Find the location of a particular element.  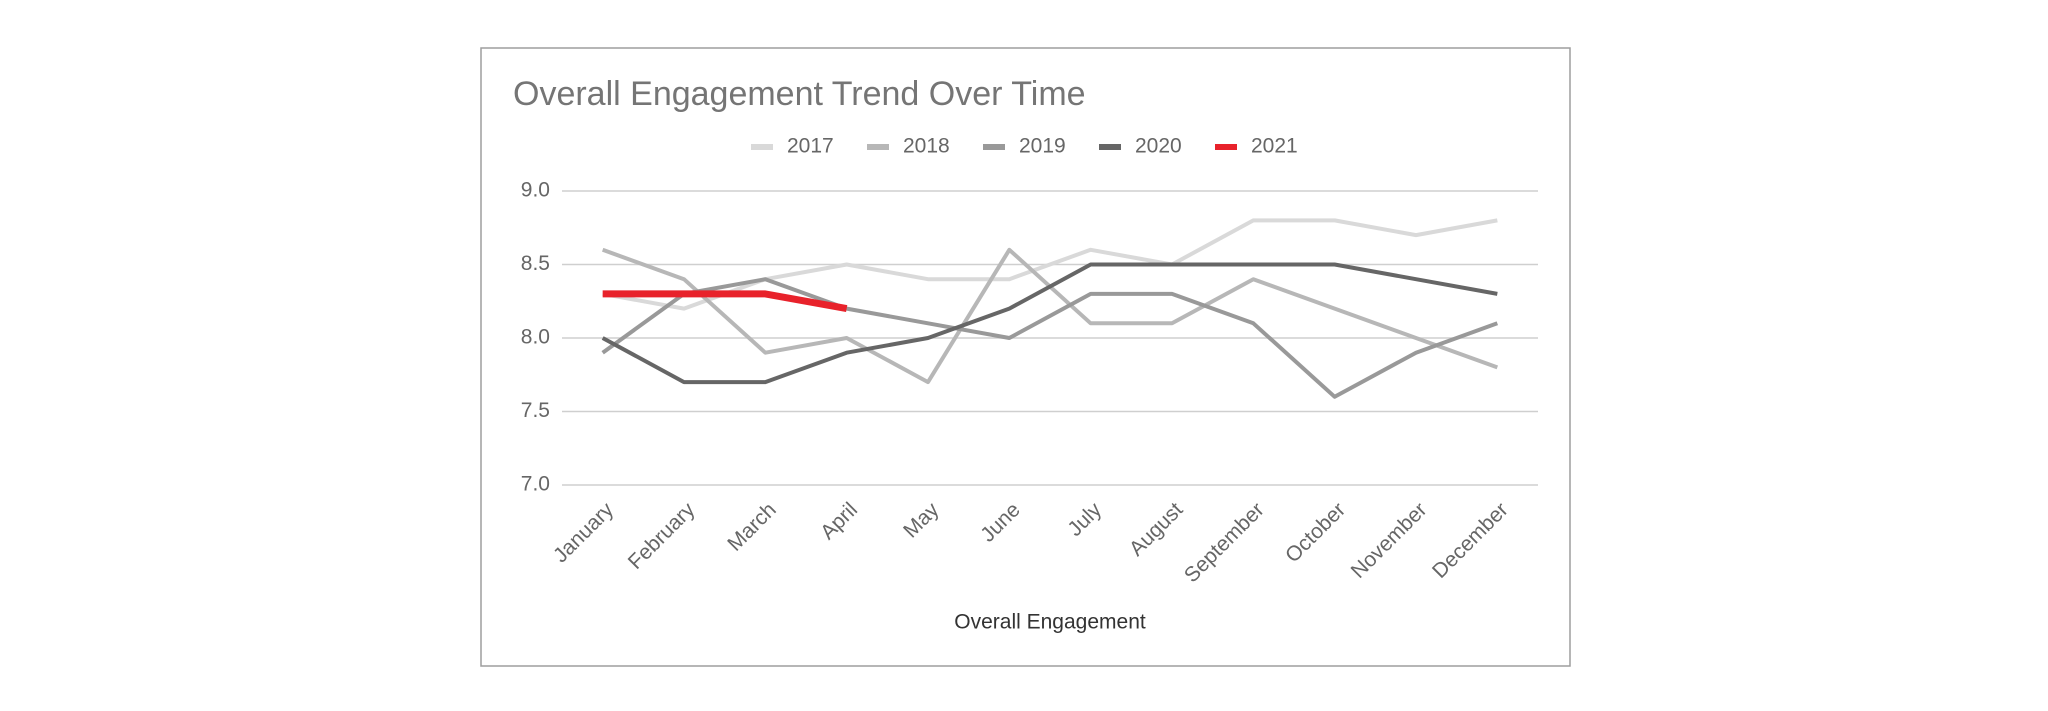

y-tick-label: 8.0 is located at coordinates (535, 337).